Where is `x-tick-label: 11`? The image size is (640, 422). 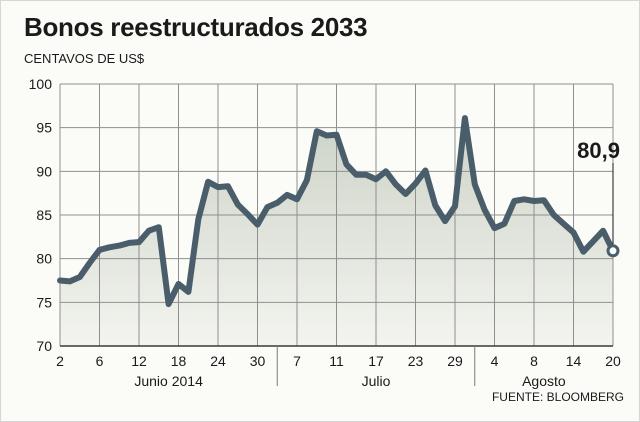
x-tick-label: 11 is located at coordinates (336, 361).